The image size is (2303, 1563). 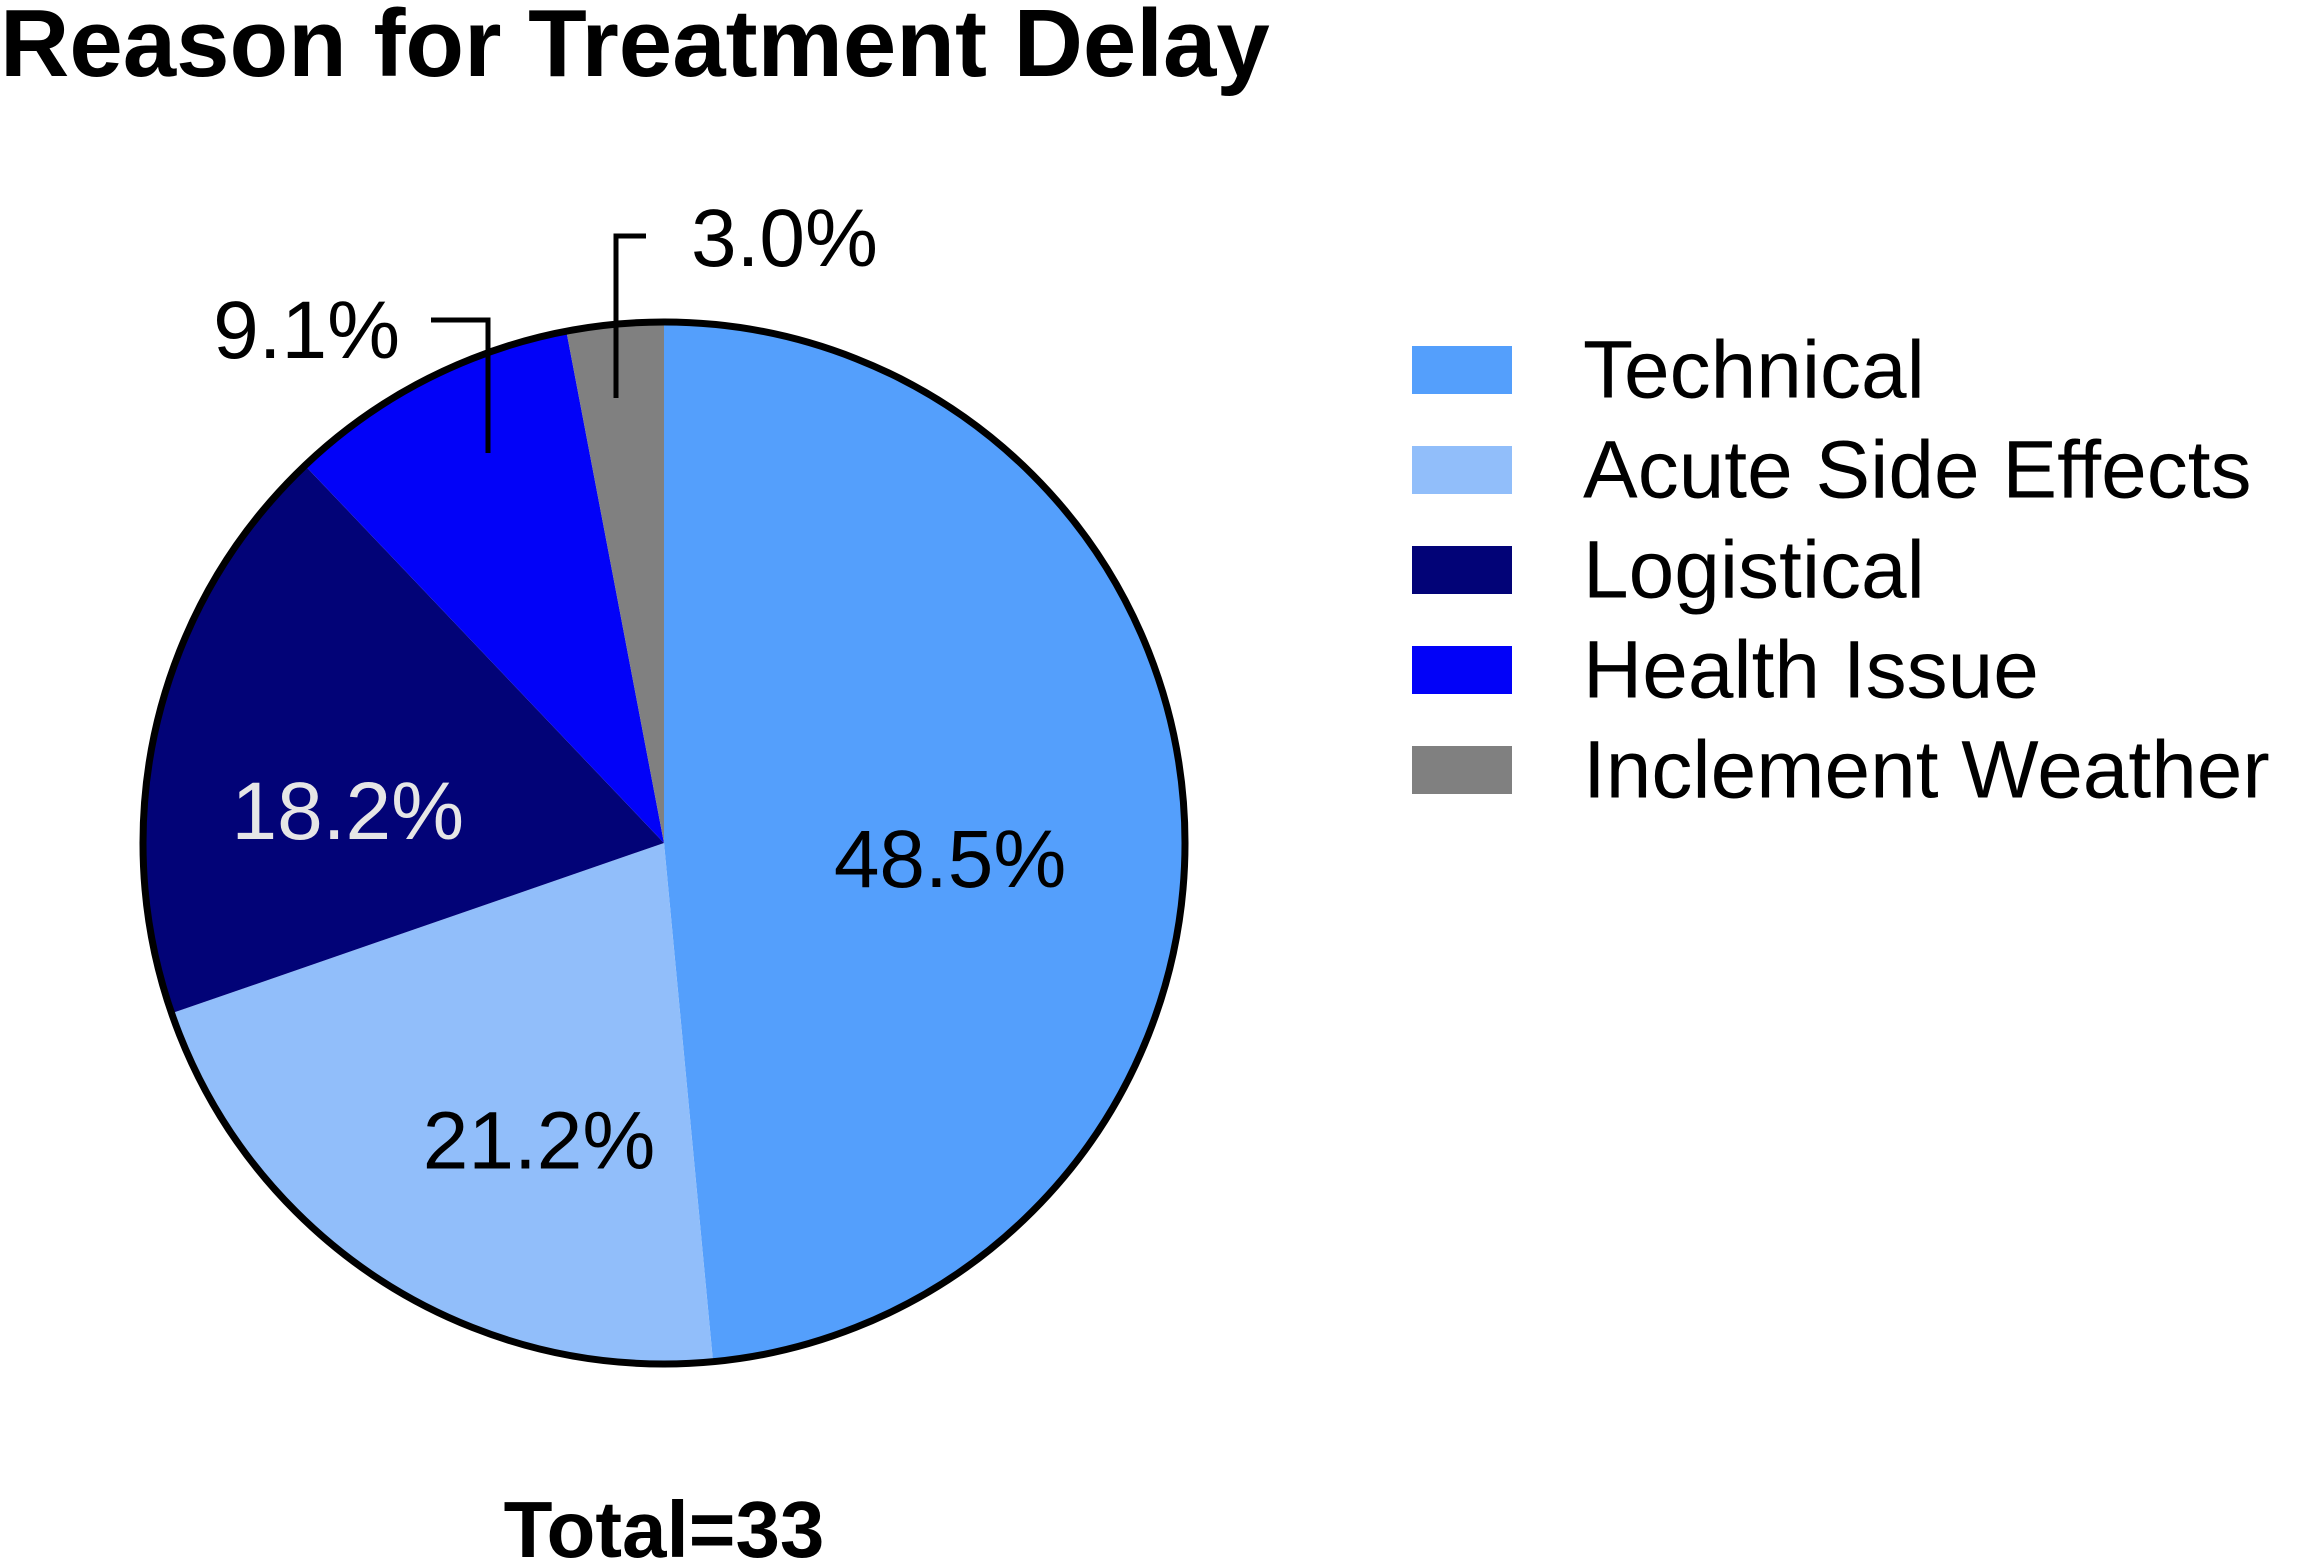 What do you see at coordinates (538, 343) in the screenshot?
I see `leader-lines` at bounding box center [538, 343].